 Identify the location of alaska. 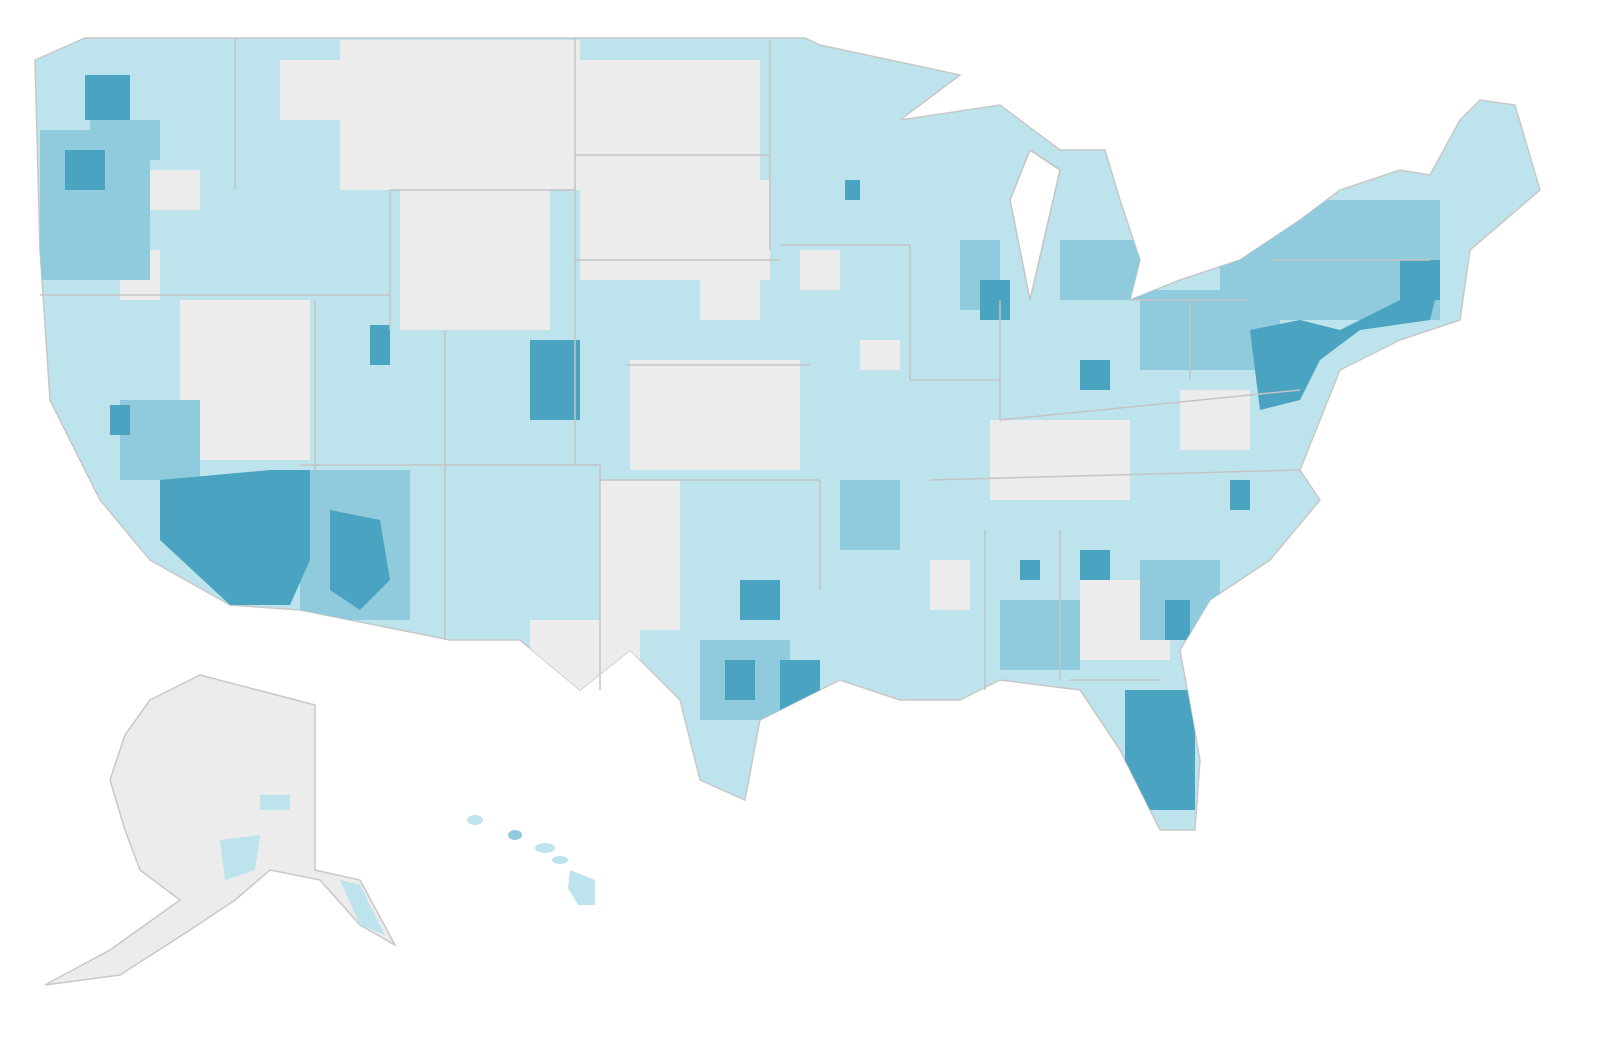
(220, 830).